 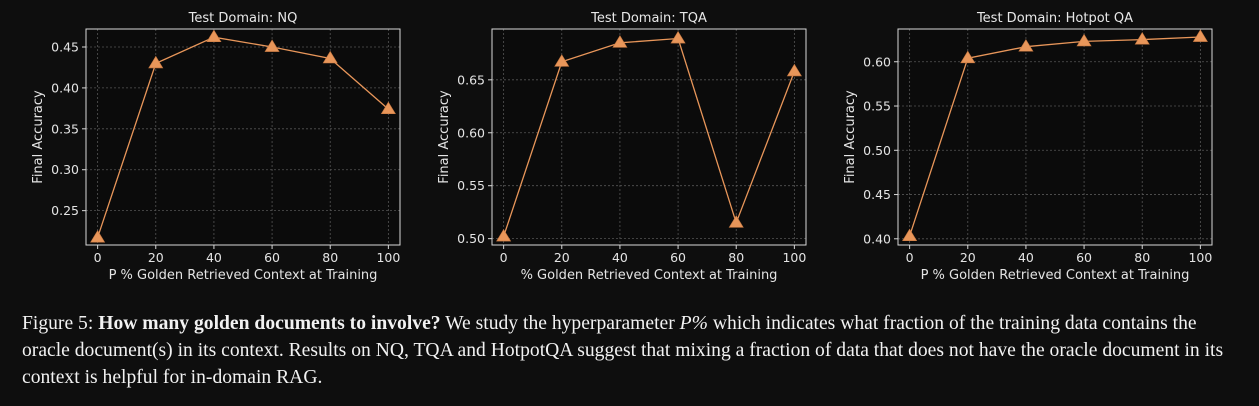 What do you see at coordinates (471, 79) in the screenshot?
I see `y-tick-label: 0.65` at bounding box center [471, 79].